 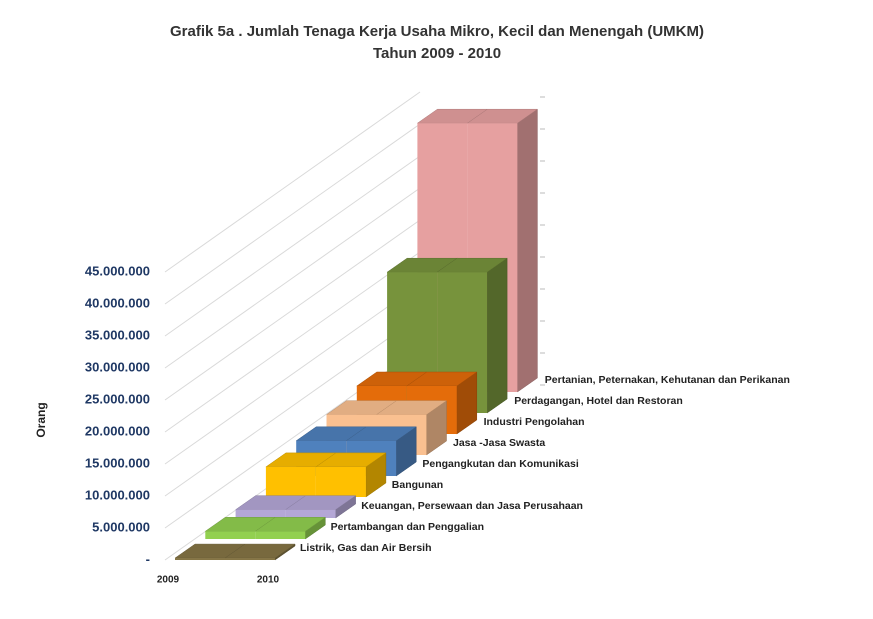 I want to click on x-tick-label: 2010, so click(x=268, y=580).